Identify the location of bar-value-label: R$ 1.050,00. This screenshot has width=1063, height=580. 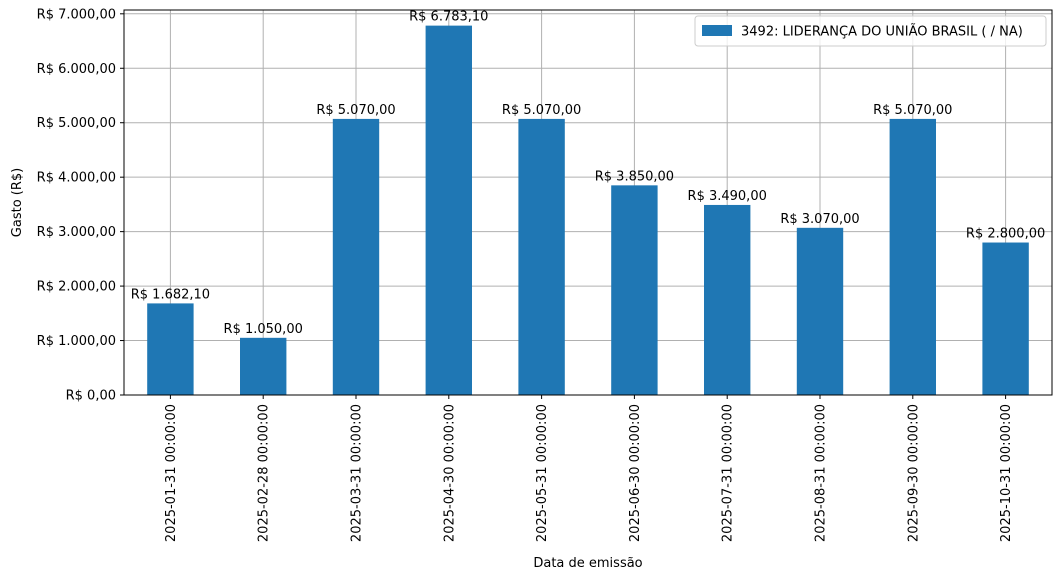
(263, 329).